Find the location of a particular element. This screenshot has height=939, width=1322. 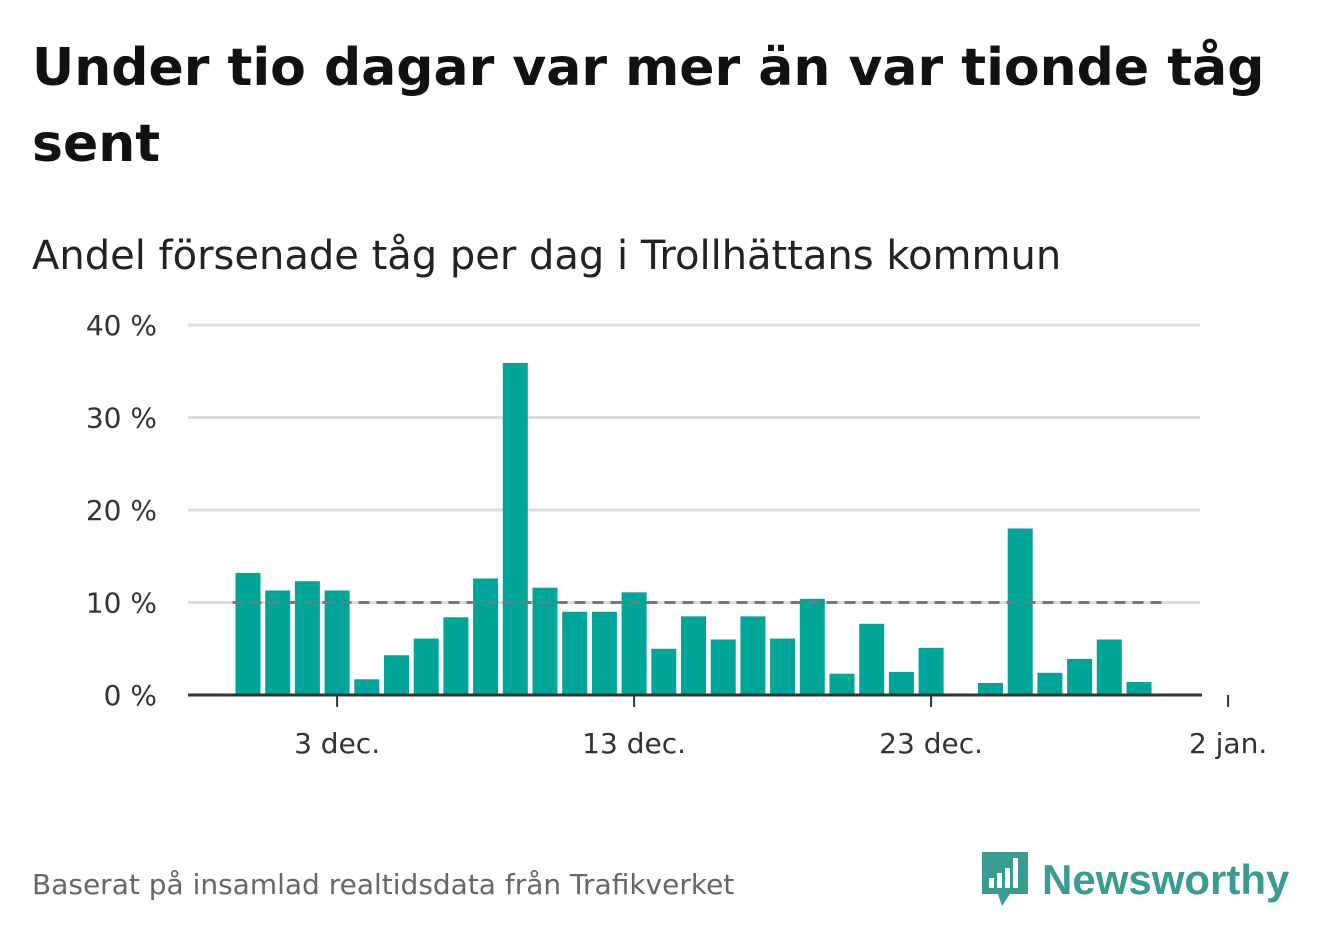

x-tick-label: 13 dec. is located at coordinates (634, 743).